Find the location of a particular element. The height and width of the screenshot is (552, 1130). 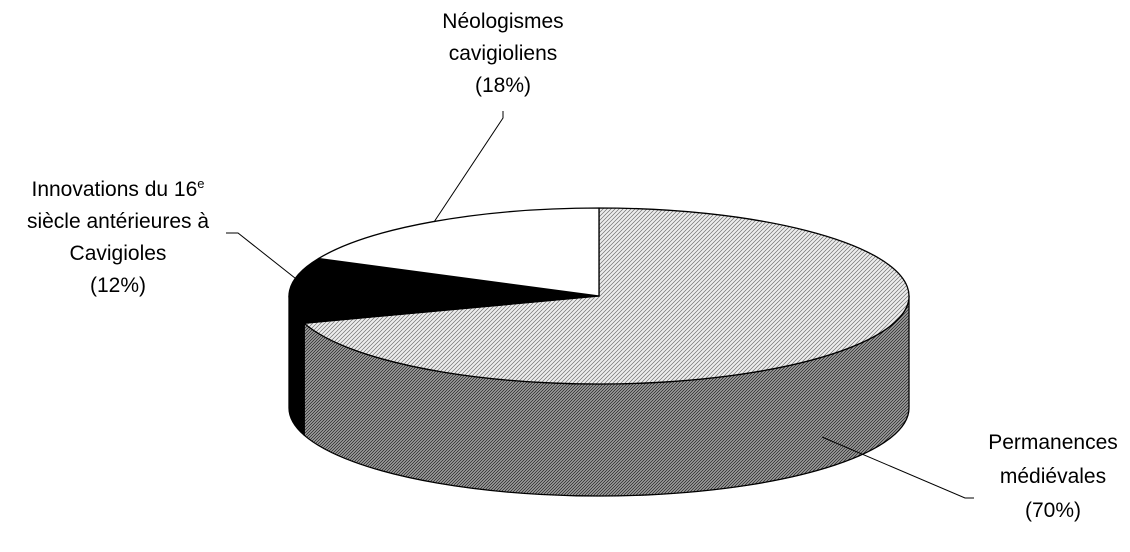

label-neologismes: Néologismes cavigioliens (18%) is located at coordinates (502, 53).